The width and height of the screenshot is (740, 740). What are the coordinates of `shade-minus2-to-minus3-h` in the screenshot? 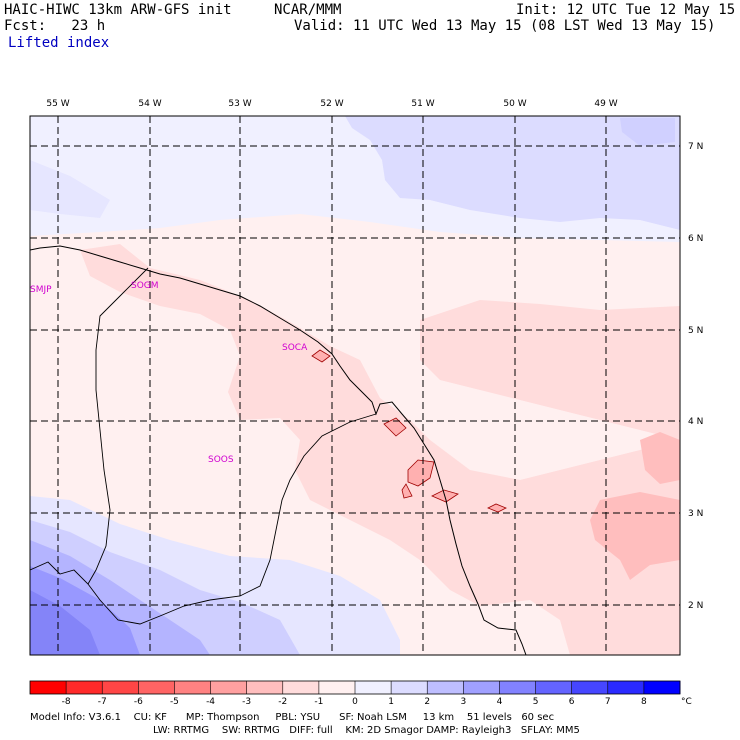 It's located at (497, 508).